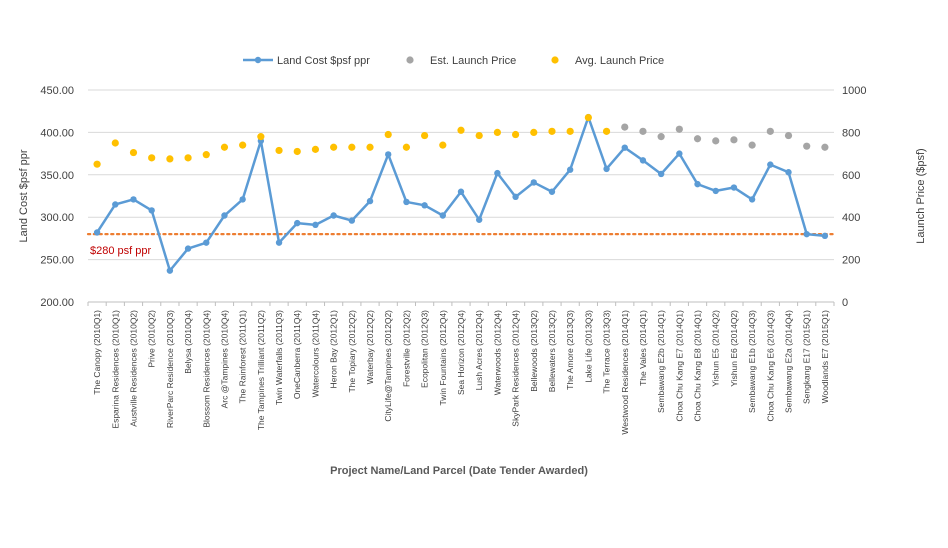  I want to click on y-tick-label-left: 250.00, so click(57, 261).